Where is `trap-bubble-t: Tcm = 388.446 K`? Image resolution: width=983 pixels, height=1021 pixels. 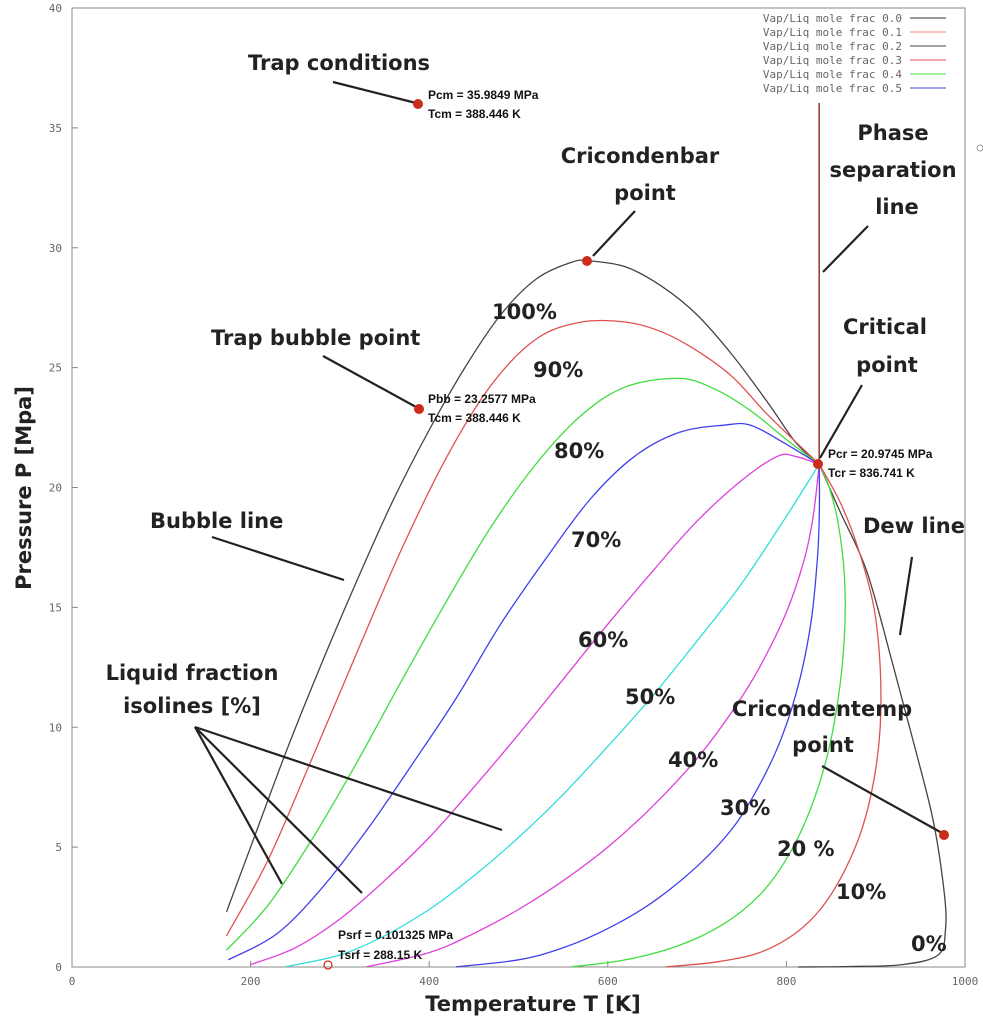
trap-bubble-t: Tcm = 388.446 K is located at coordinates (474, 418).